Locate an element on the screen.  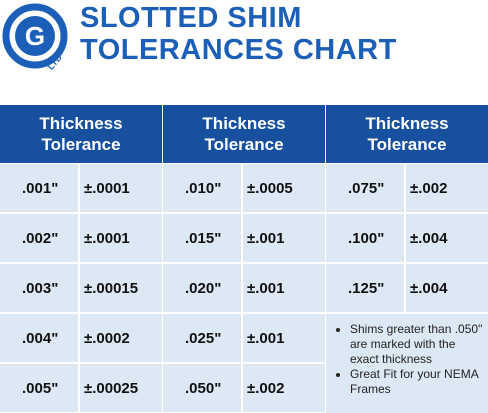
logo-ring is located at coordinates (35, 36).